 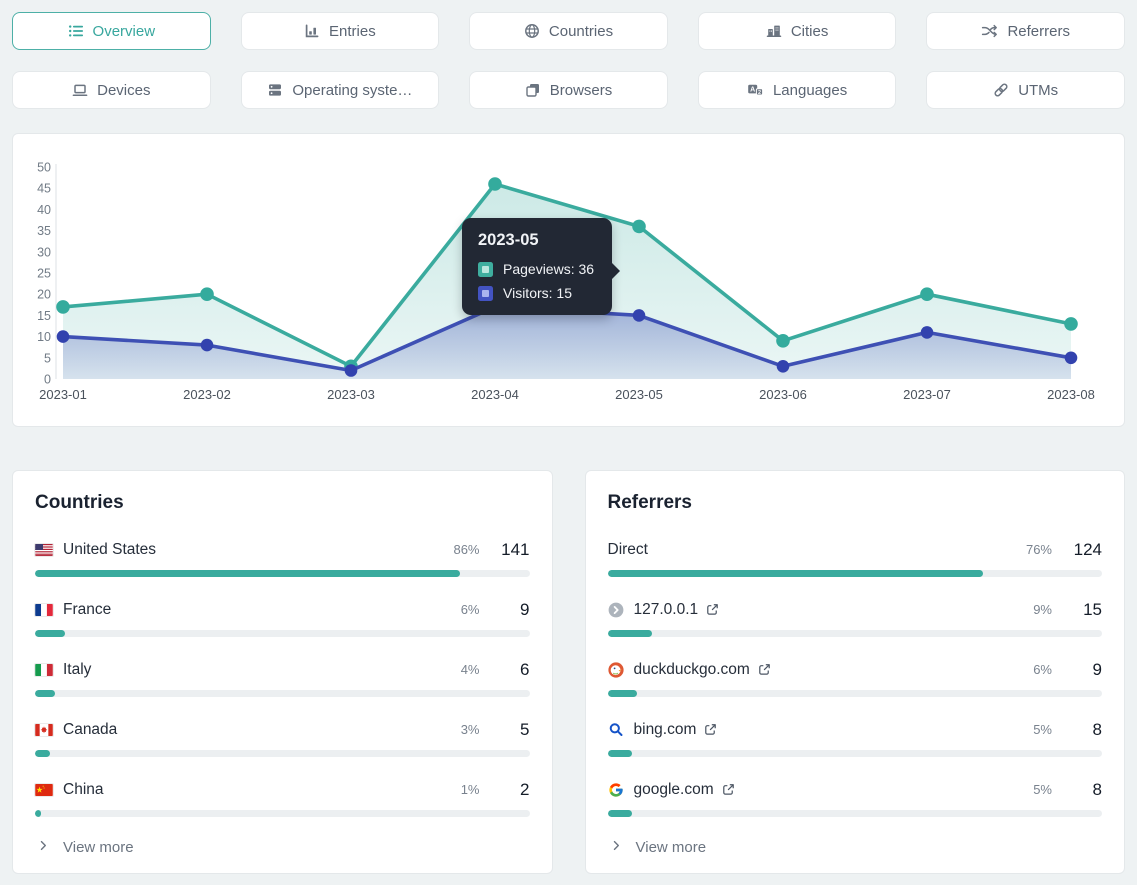 I want to click on referrer-count: 9, so click(x=1097, y=669).